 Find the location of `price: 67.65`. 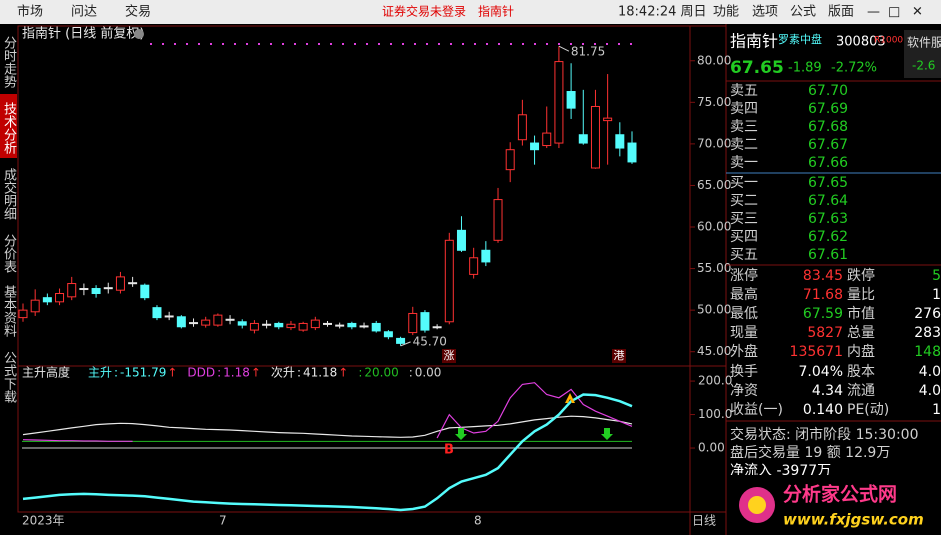

price: 67.65 is located at coordinates (757, 68).